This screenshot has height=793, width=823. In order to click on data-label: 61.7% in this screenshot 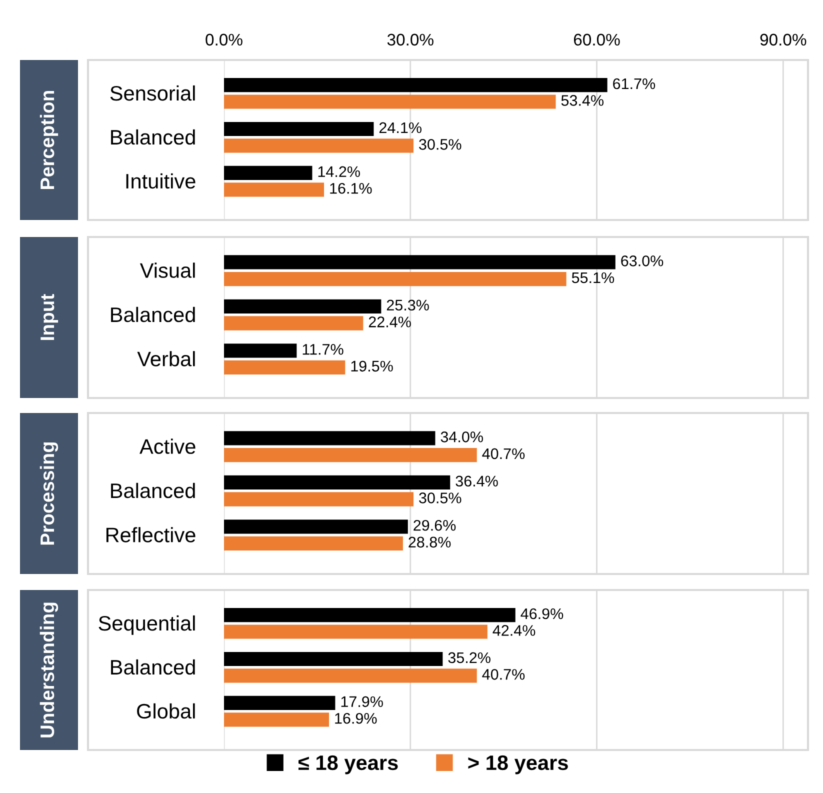, I will do `click(634, 84)`.